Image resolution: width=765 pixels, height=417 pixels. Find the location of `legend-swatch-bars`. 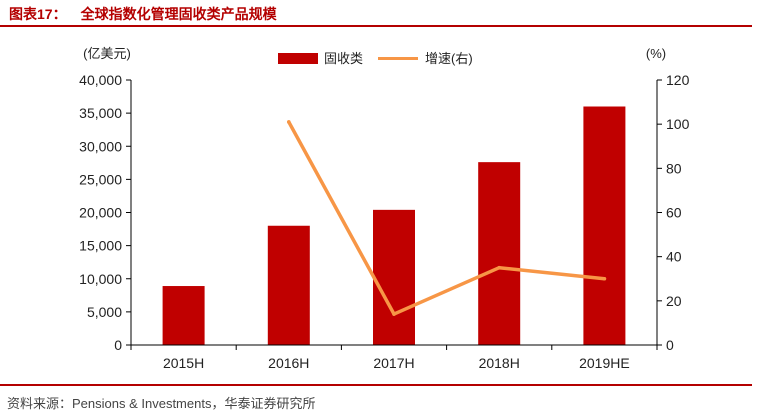

legend-swatch-bars is located at coordinates (298, 58).